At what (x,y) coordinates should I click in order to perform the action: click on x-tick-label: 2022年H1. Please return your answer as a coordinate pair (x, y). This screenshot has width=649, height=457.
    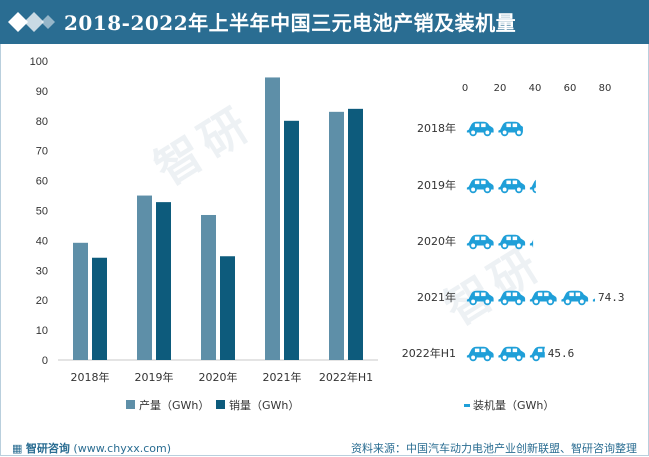
    Looking at the image, I should click on (346, 377).